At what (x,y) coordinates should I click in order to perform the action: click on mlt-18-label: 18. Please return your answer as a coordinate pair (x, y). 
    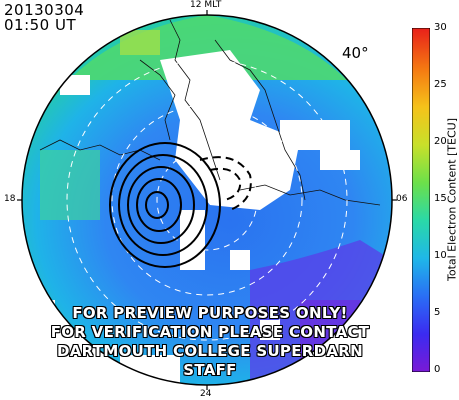
    Looking at the image, I should click on (10, 199).